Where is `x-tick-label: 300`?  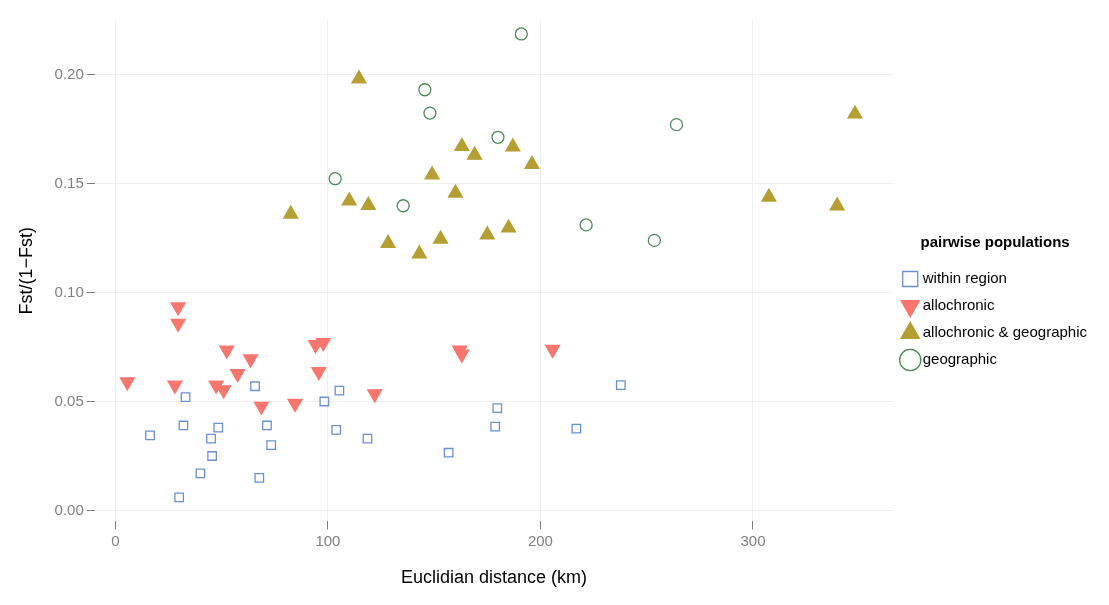
x-tick-label: 300 is located at coordinates (753, 540).